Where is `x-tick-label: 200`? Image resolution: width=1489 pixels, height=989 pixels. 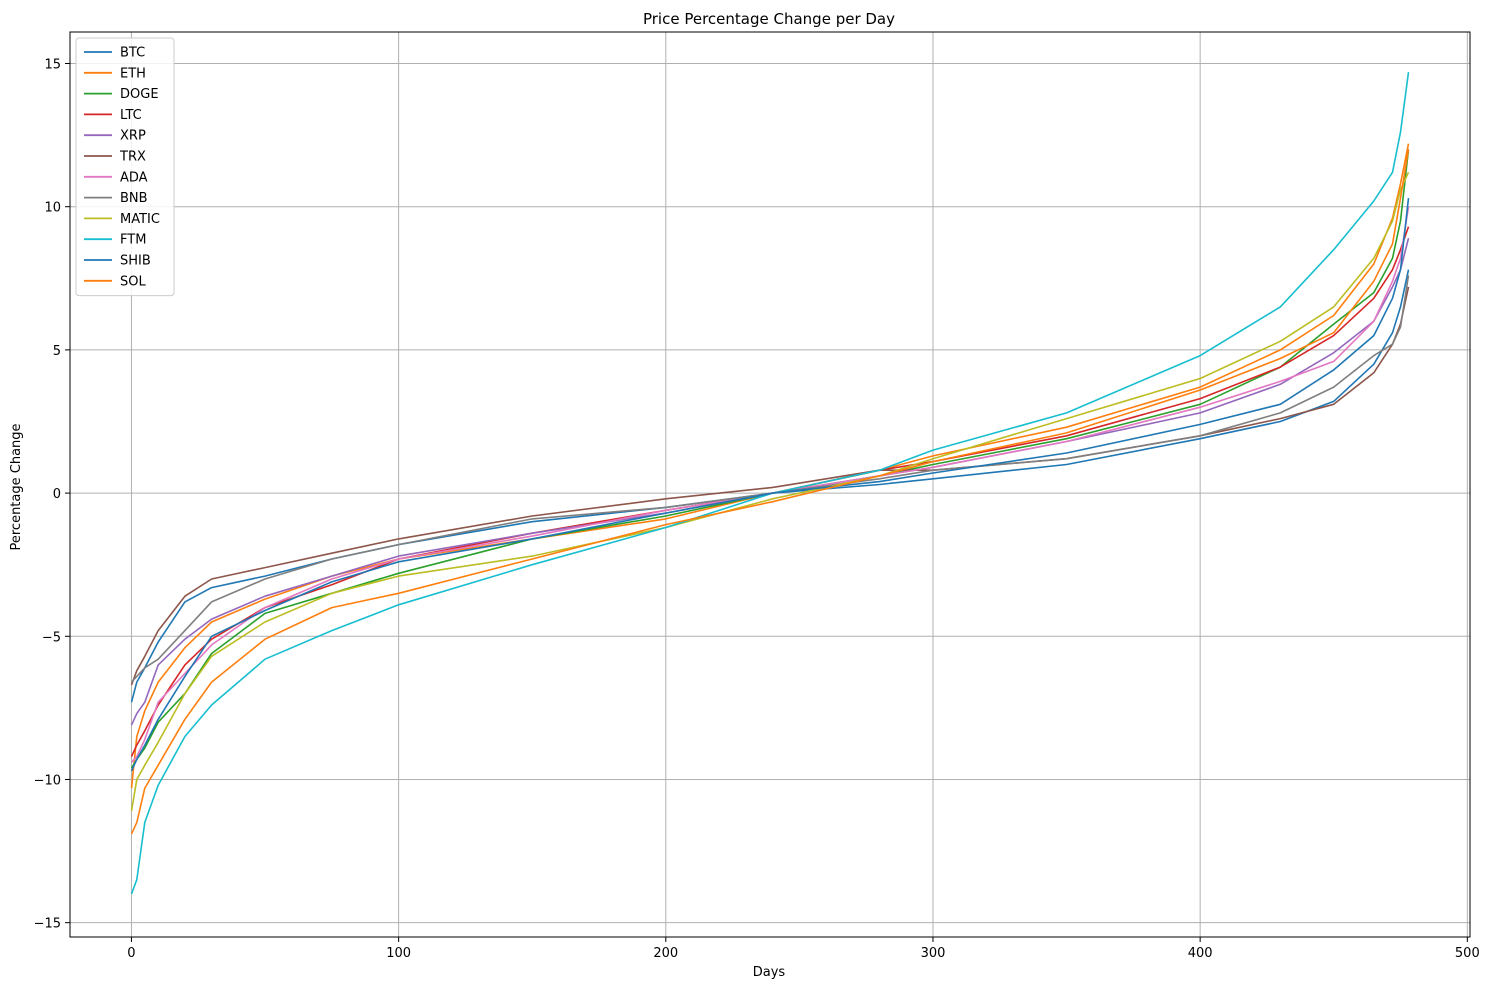
x-tick-label: 200 is located at coordinates (665, 953).